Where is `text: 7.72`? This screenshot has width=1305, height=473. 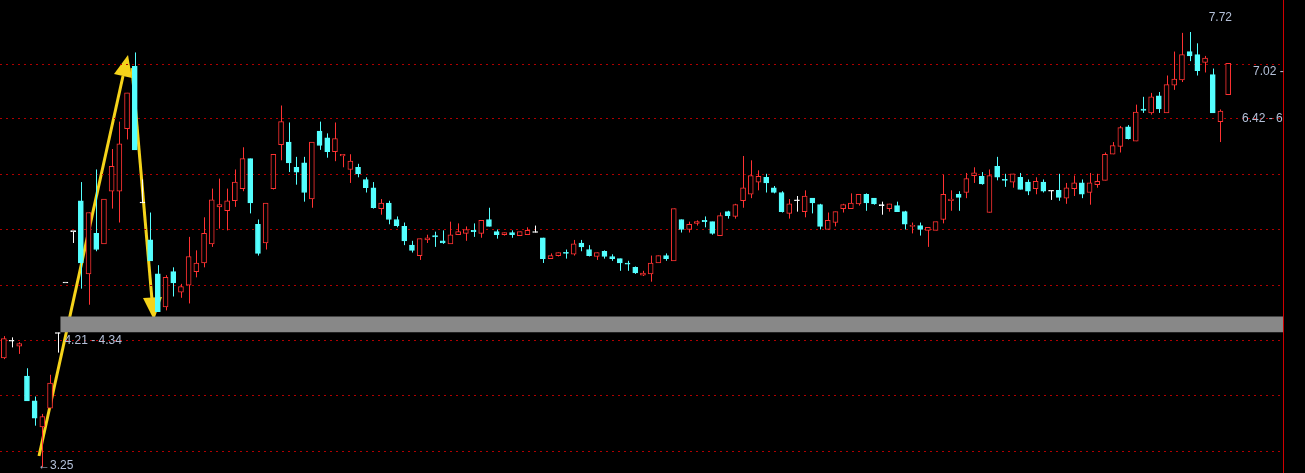
text: 7.72 is located at coordinates (1220, 17).